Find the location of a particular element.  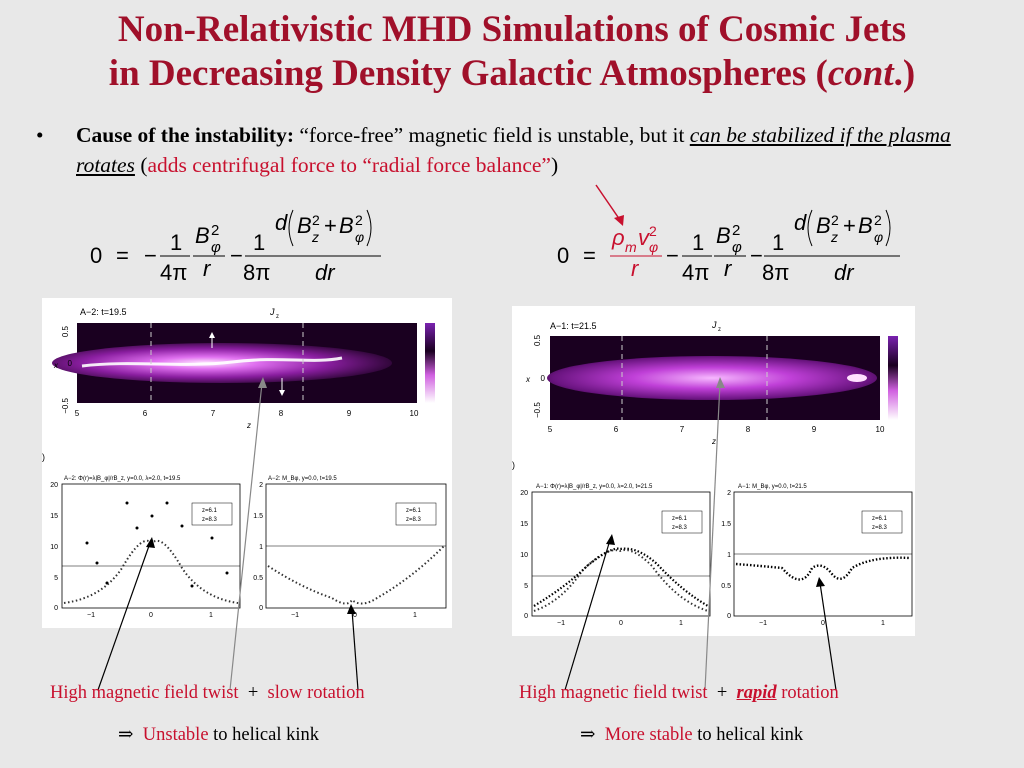

caption-left-unstable: Unstable is located at coordinates (175, 735).